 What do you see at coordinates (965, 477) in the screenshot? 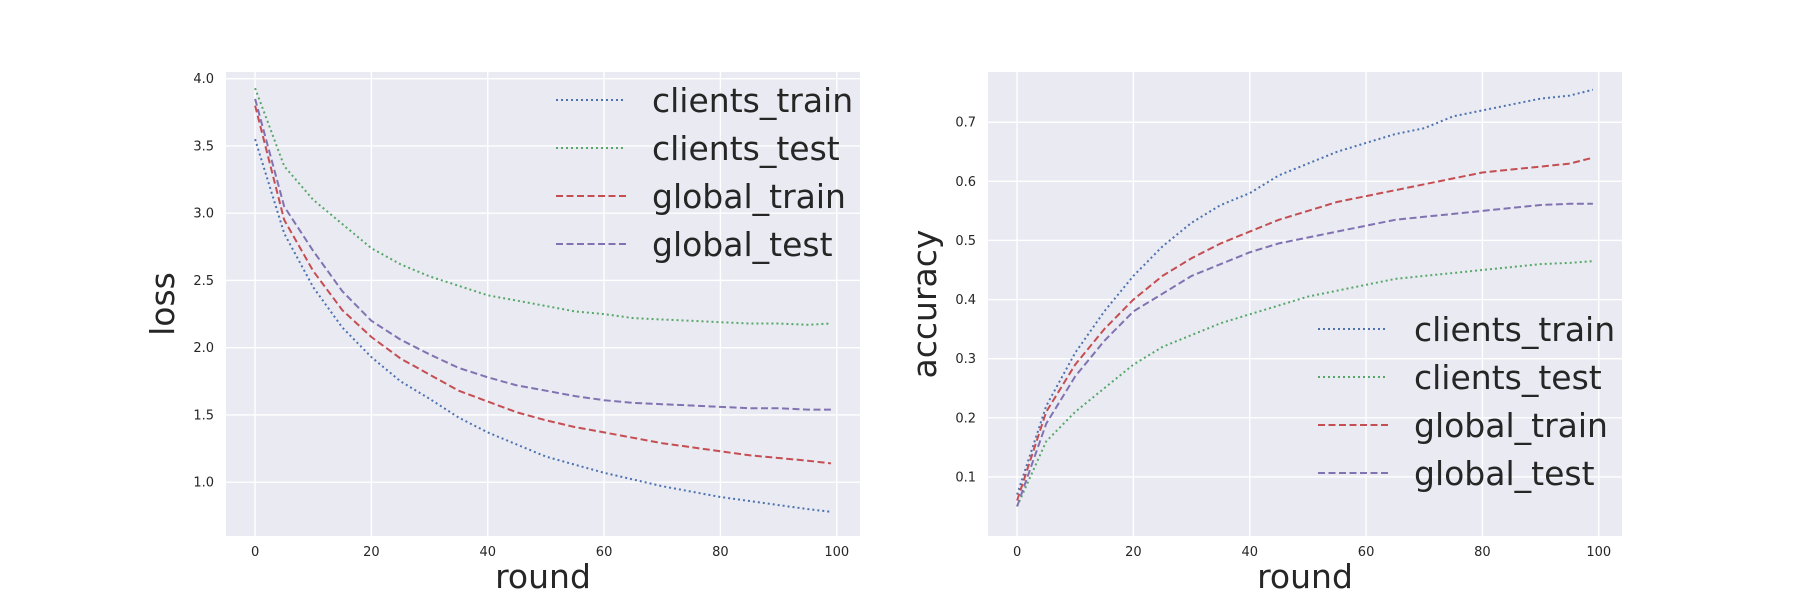
I see `y-tick-label: 0.1` at bounding box center [965, 477].